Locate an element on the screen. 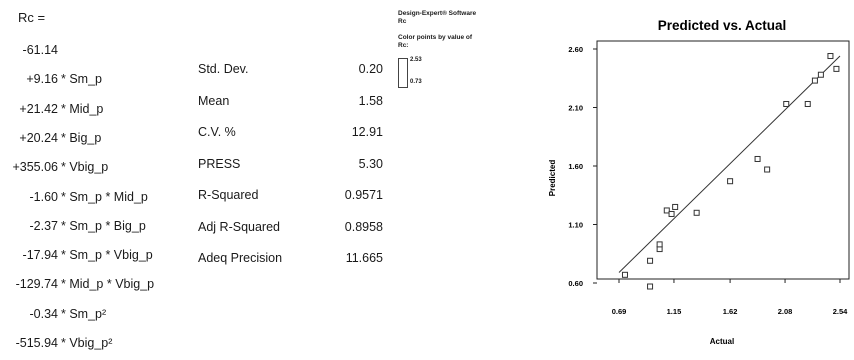 The image size is (854, 360). statistic-row: Std. Dev. 0.20 is located at coordinates (290, 72).